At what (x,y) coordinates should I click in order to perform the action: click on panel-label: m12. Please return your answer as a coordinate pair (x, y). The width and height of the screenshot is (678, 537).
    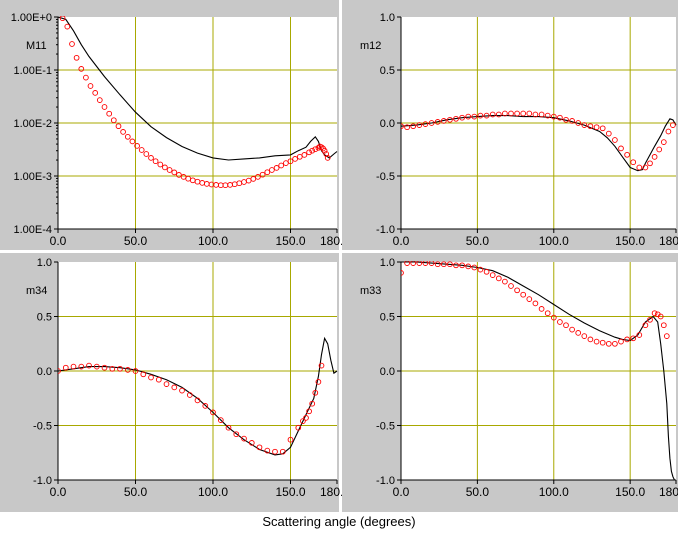
    Looking at the image, I should click on (370, 46).